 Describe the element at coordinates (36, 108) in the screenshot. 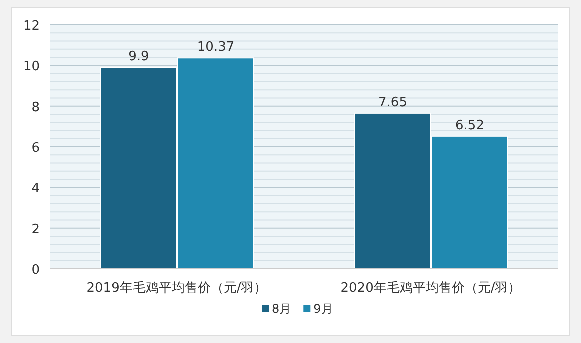

I see `y-tick-label: 8` at that location.